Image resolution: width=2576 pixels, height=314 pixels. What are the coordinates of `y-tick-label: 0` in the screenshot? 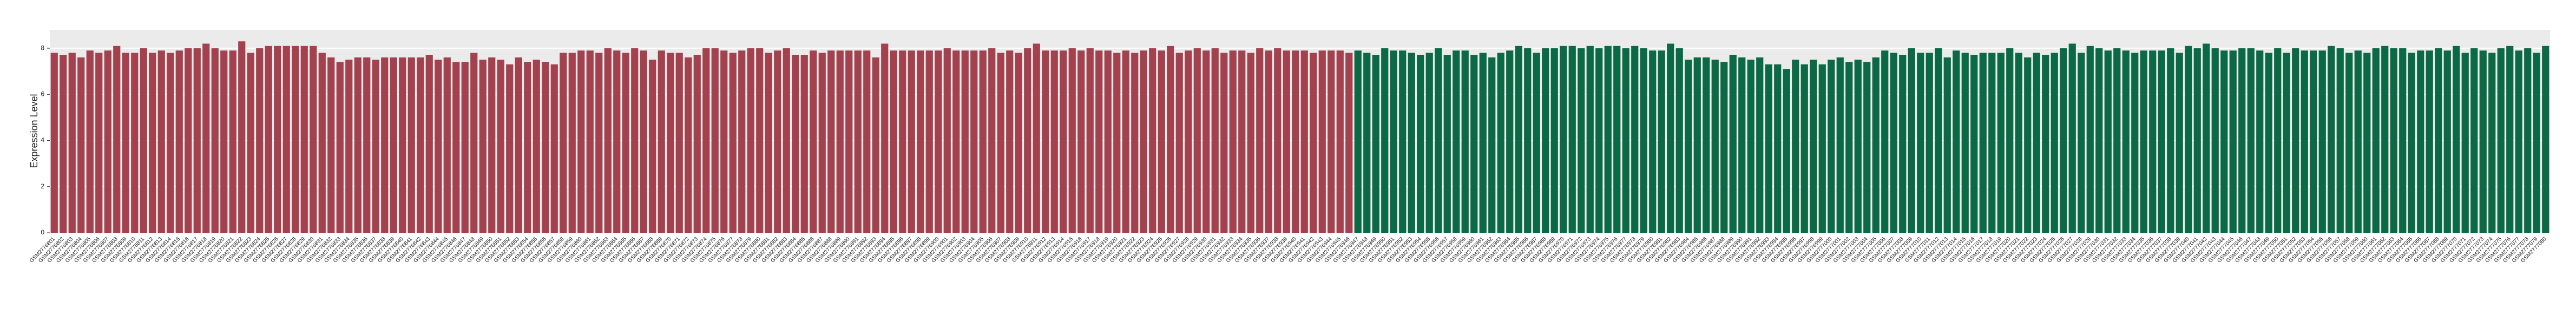 It's located at (42, 232).